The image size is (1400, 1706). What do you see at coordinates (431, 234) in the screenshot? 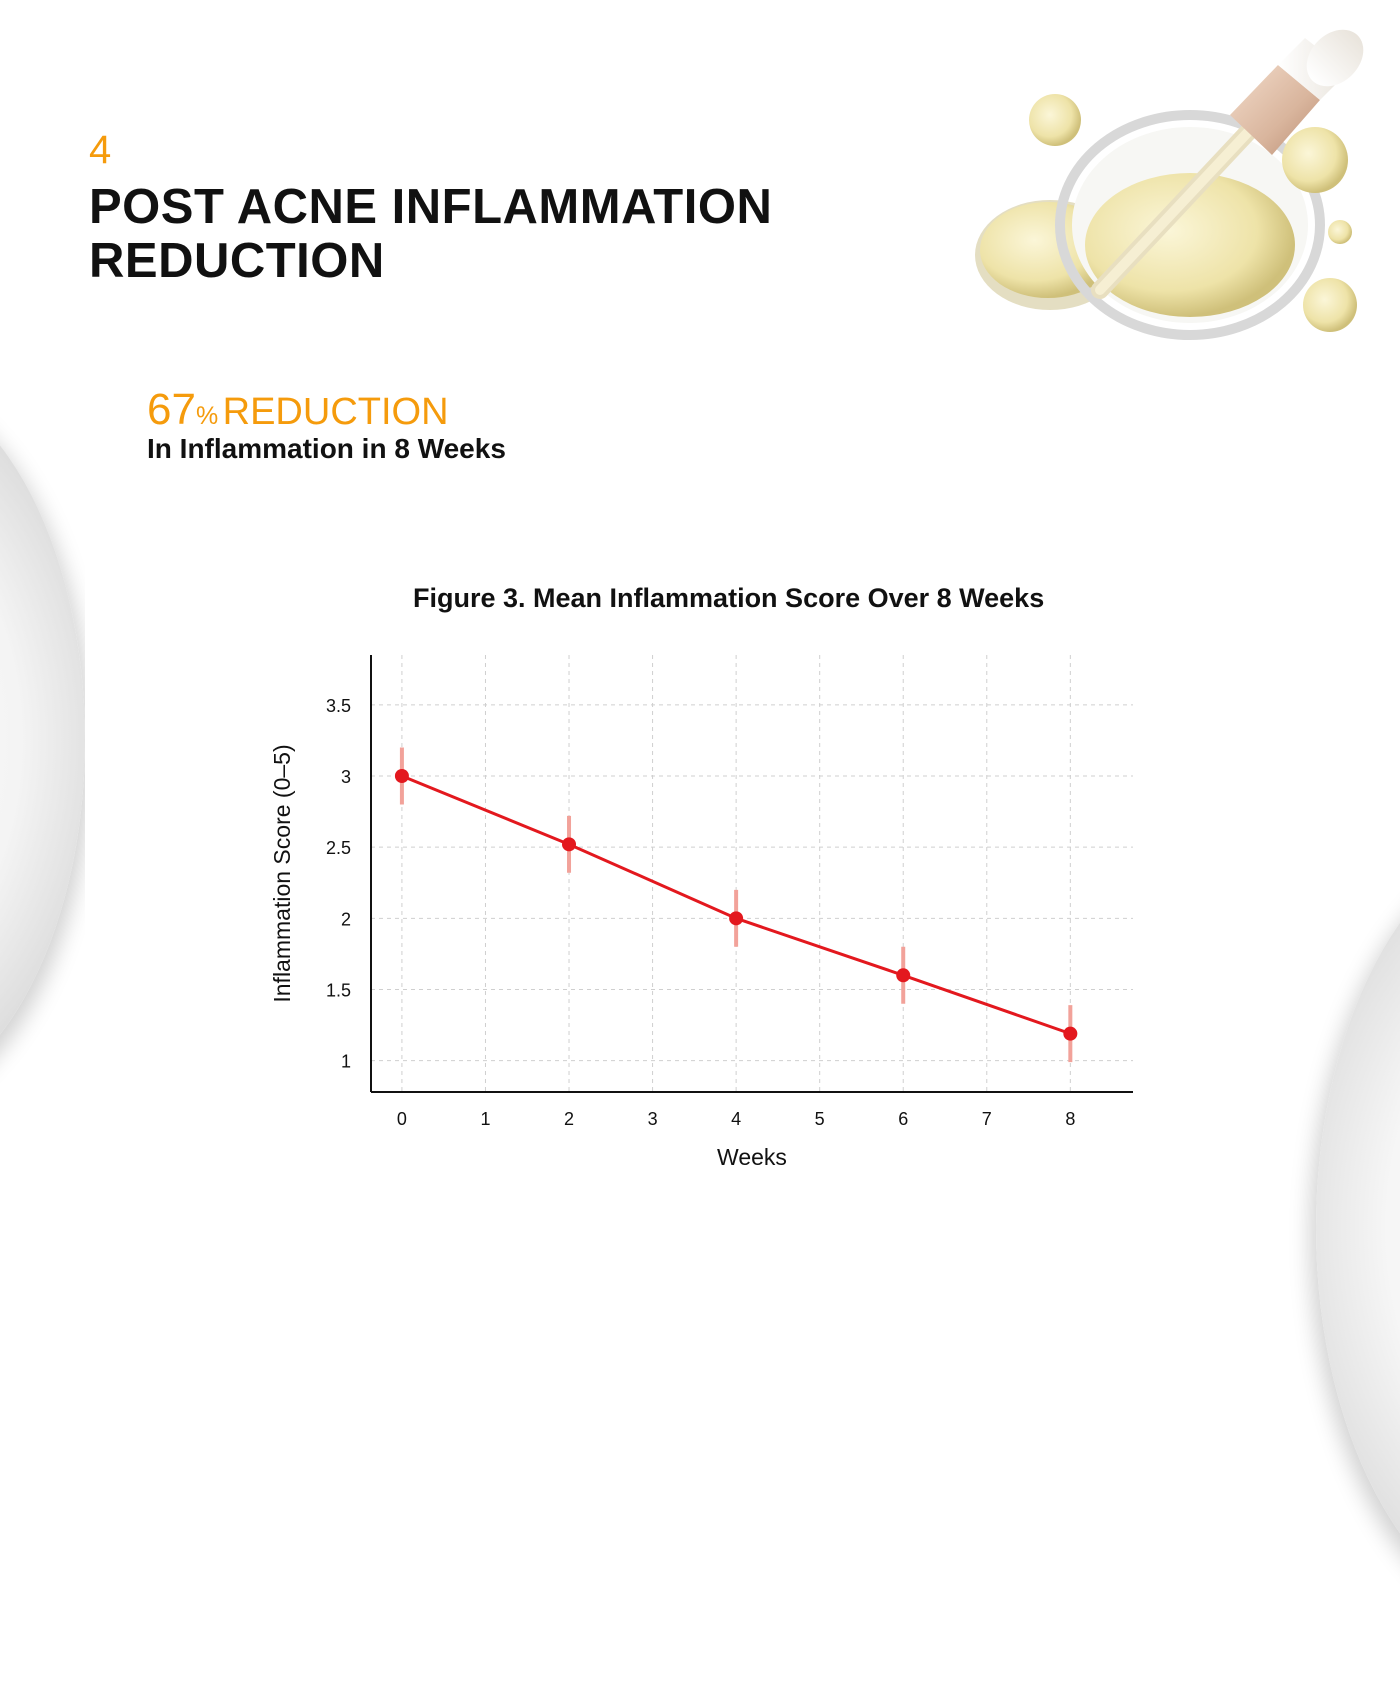
I see `section-title: POST ACNE INFLAMMATION REDUCTION` at bounding box center [431, 234].